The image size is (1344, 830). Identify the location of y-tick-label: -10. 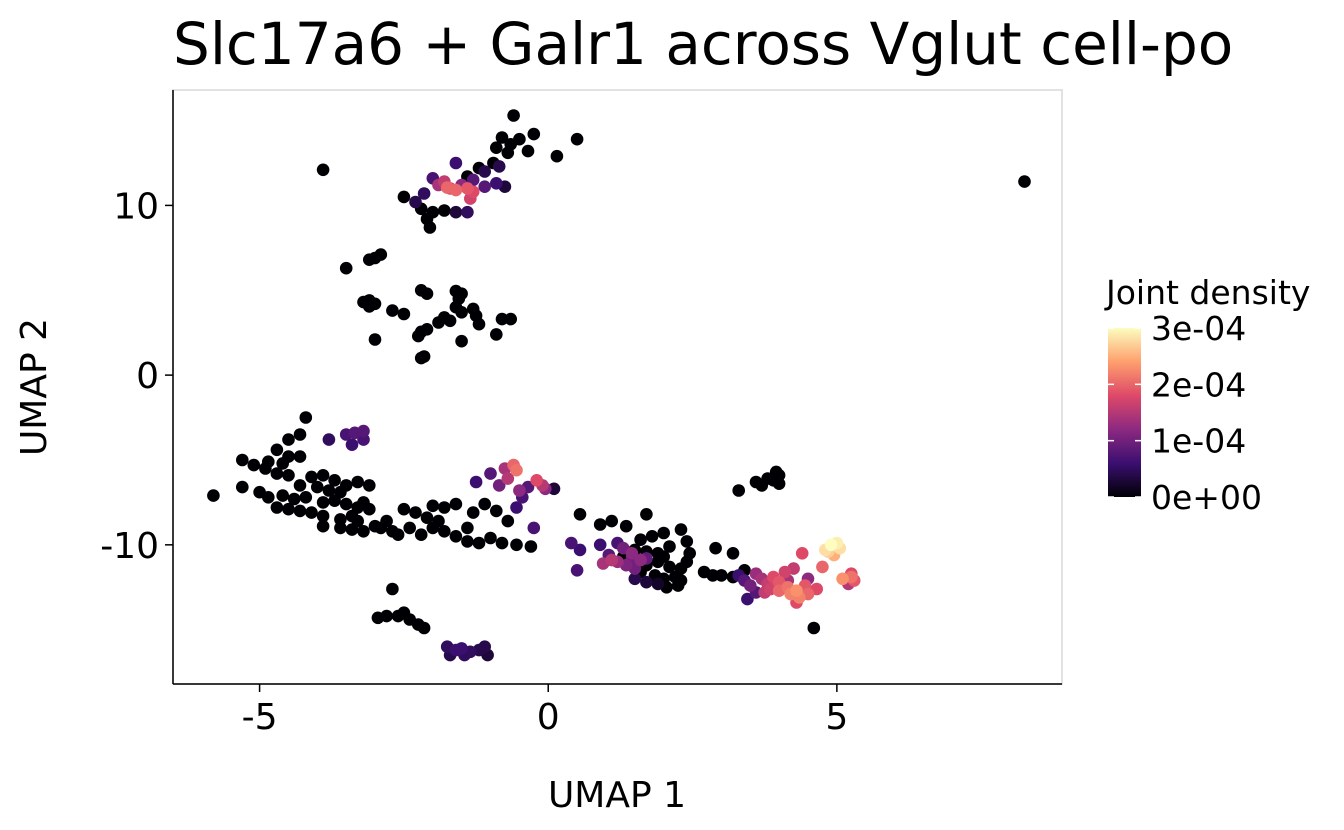
(129, 546).